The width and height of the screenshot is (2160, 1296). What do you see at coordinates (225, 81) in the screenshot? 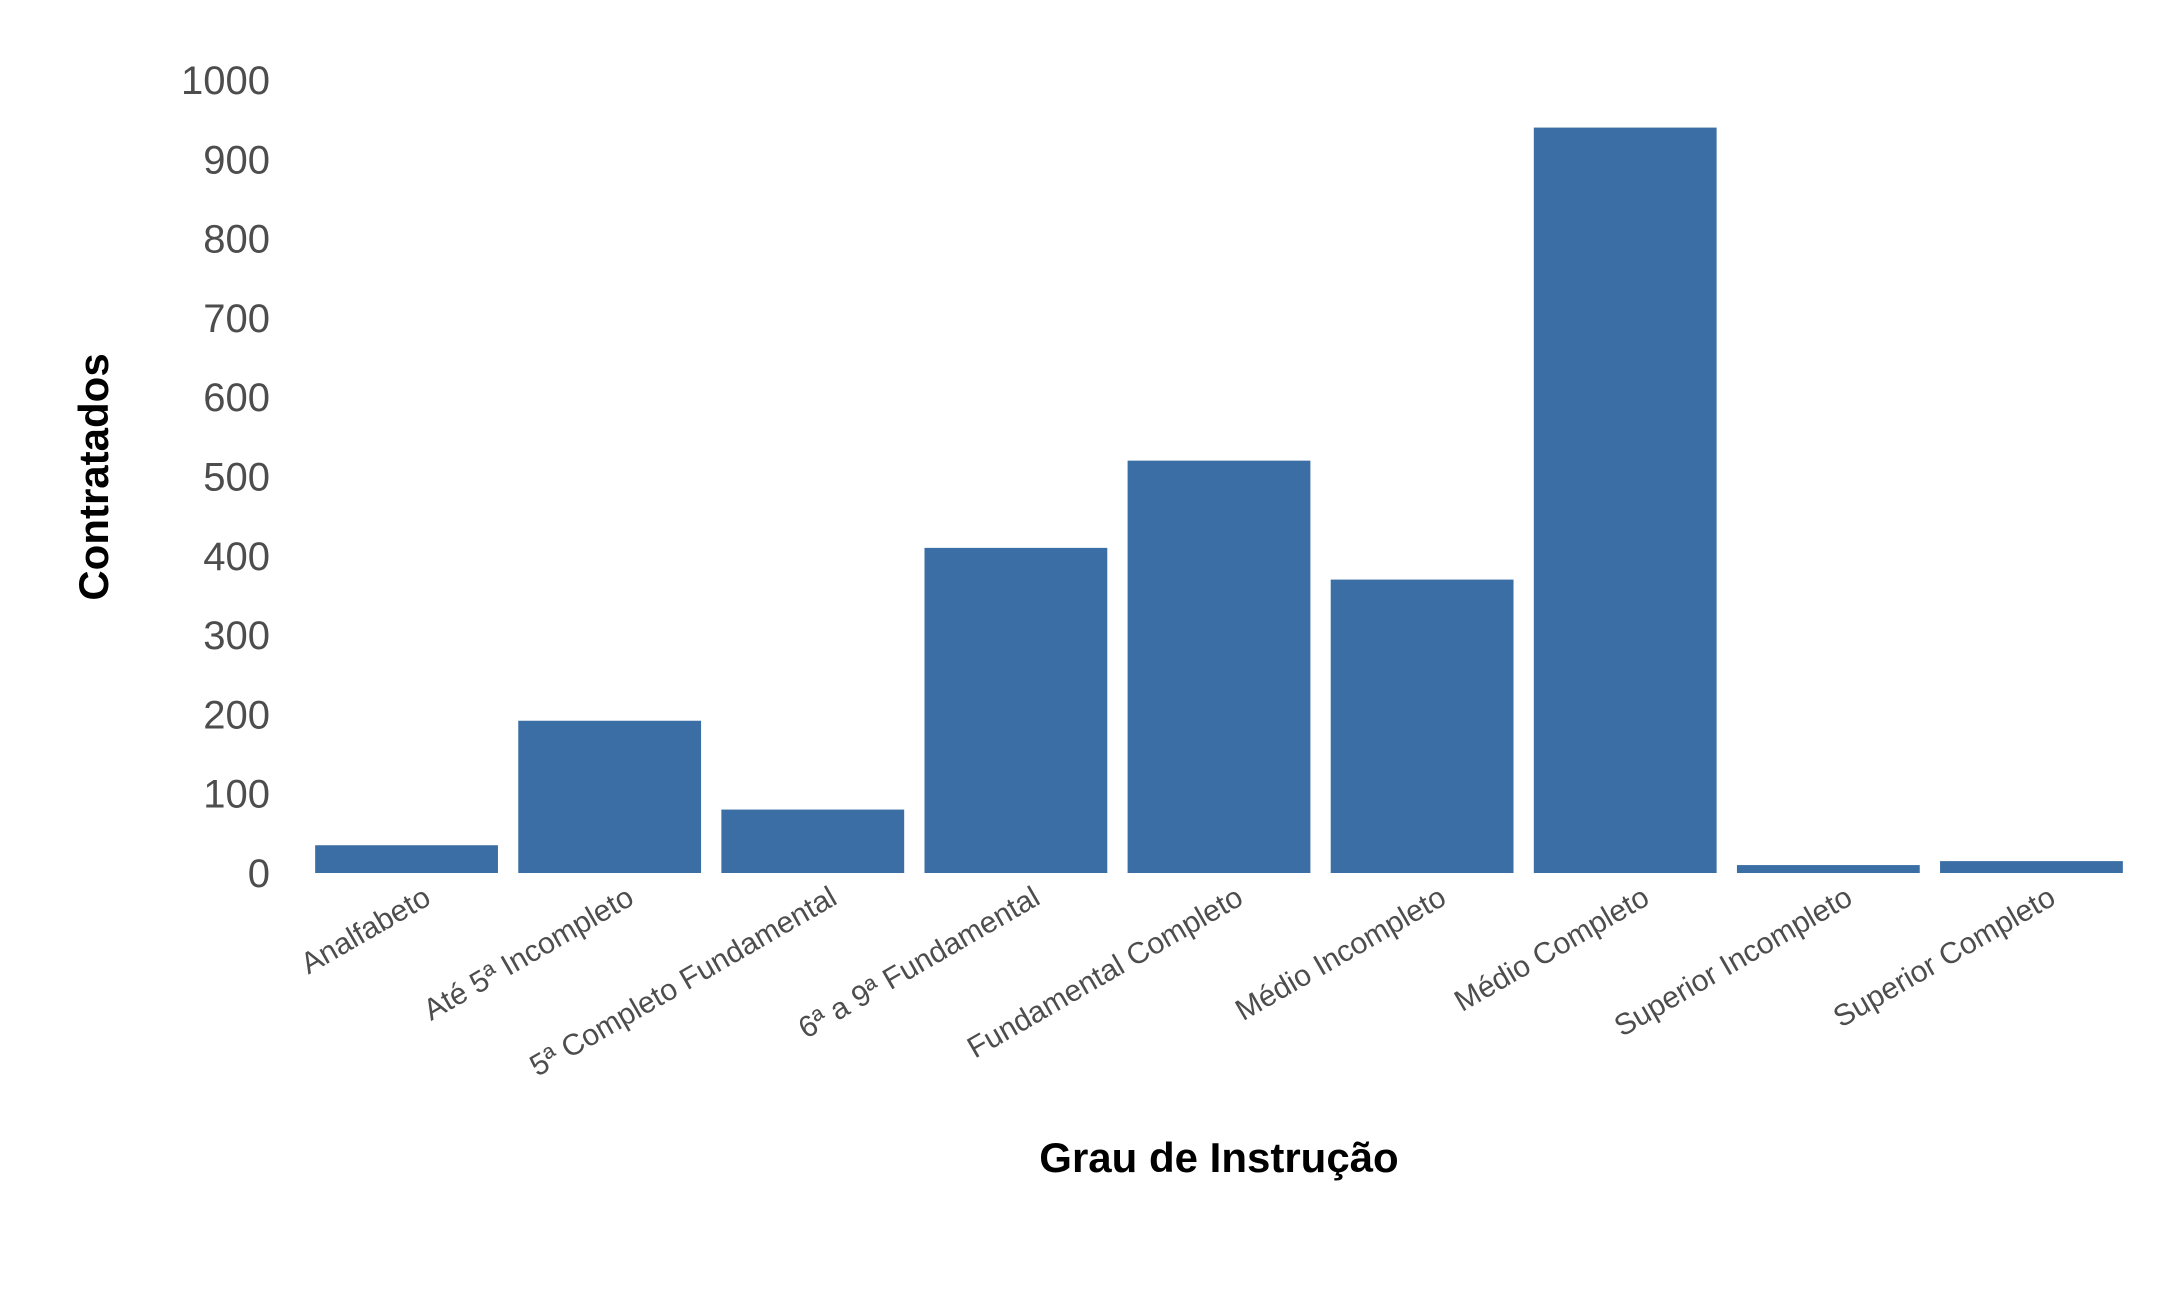
I see `y-tick-label: 1000` at bounding box center [225, 81].